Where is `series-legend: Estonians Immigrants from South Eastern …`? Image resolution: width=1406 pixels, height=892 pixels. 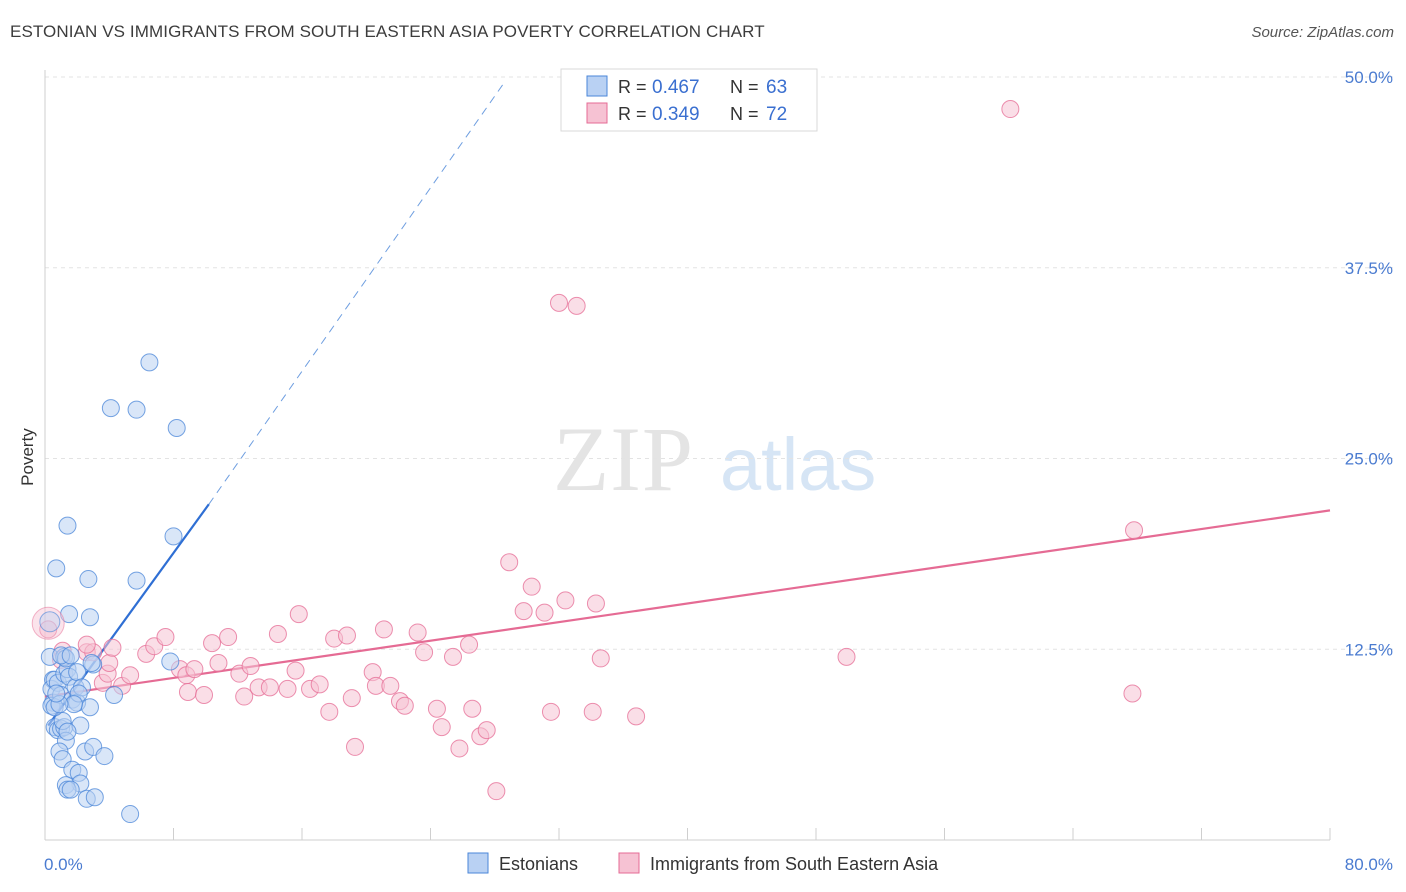 series-legend: Estonians Immigrants from South Eastern … is located at coordinates (703, 863).